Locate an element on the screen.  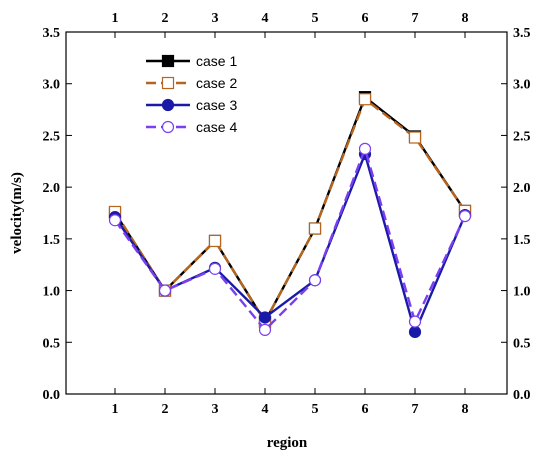
y-tick-label-left: 1.0 is located at coordinates (52, 292).